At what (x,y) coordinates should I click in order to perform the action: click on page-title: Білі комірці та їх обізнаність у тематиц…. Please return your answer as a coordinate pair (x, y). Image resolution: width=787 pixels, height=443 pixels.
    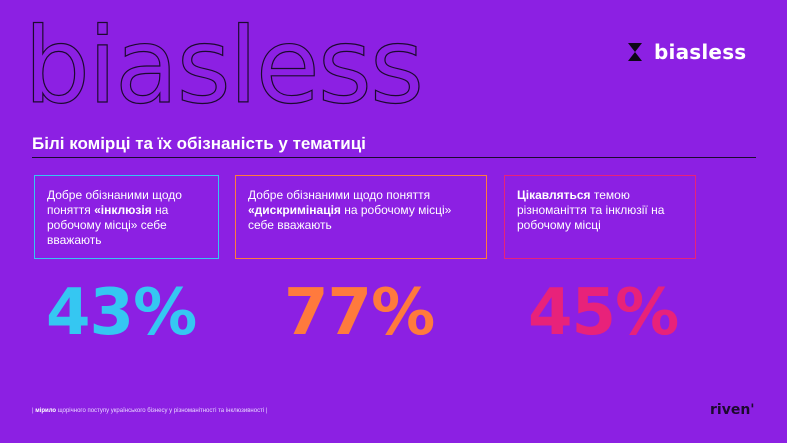
    Looking at the image, I should click on (199, 143).